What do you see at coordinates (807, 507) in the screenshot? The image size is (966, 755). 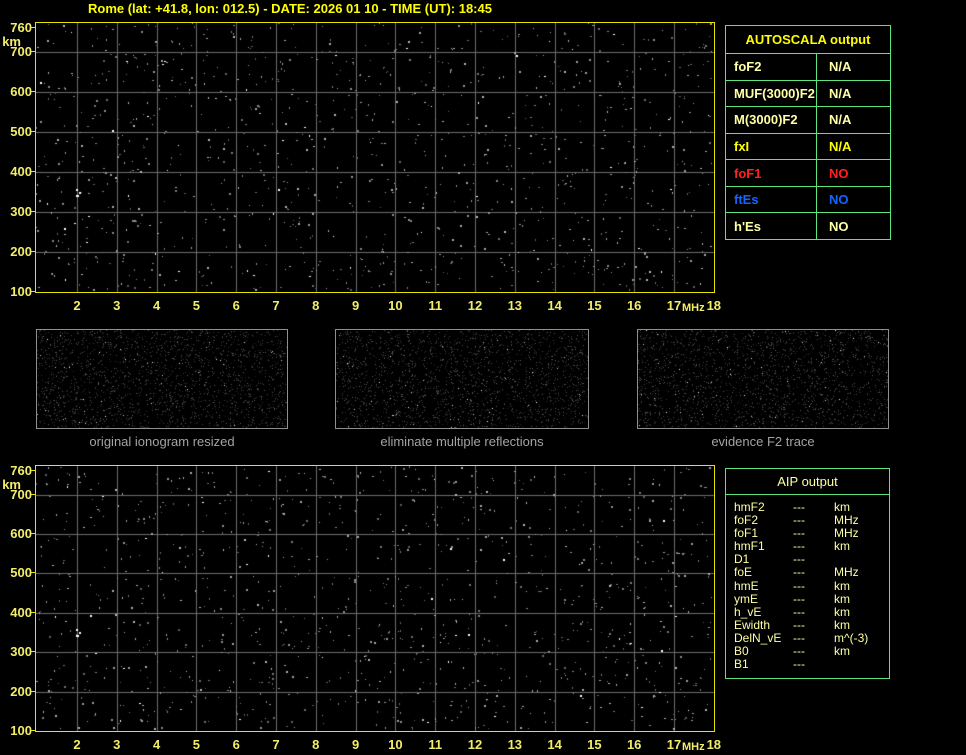 I see `aip-row-hmf2: hmF2 --- km` at bounding box center [807, 507].